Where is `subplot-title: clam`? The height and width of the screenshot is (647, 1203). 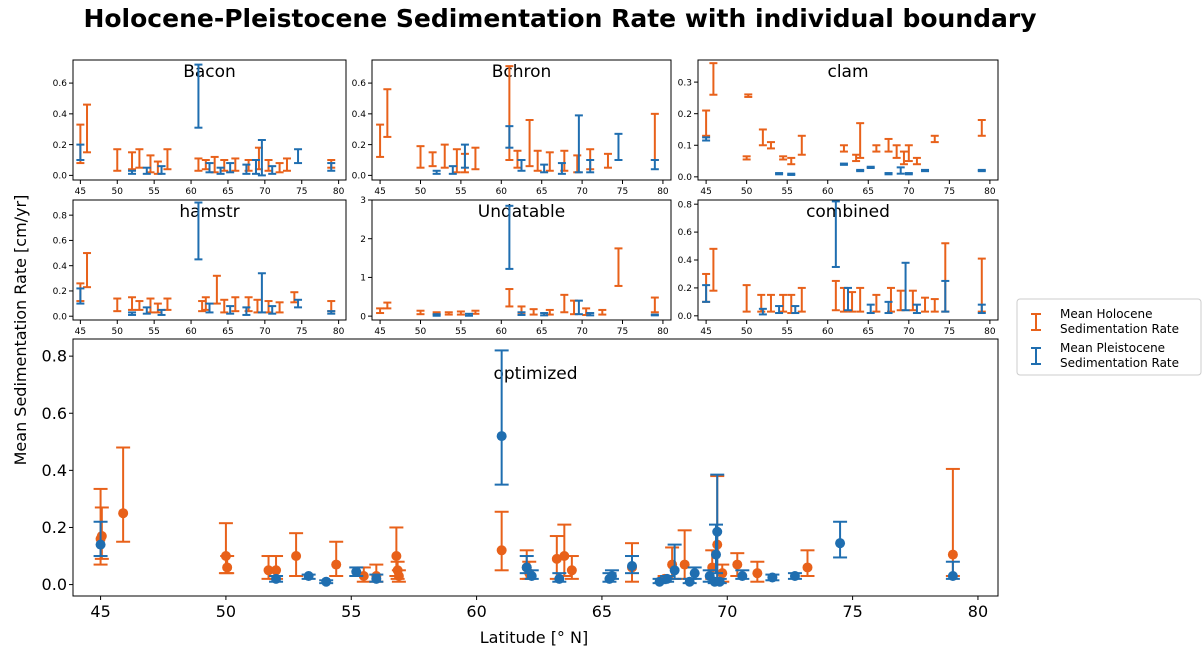 subplot-title: clam is located at coordinates (847, 72).